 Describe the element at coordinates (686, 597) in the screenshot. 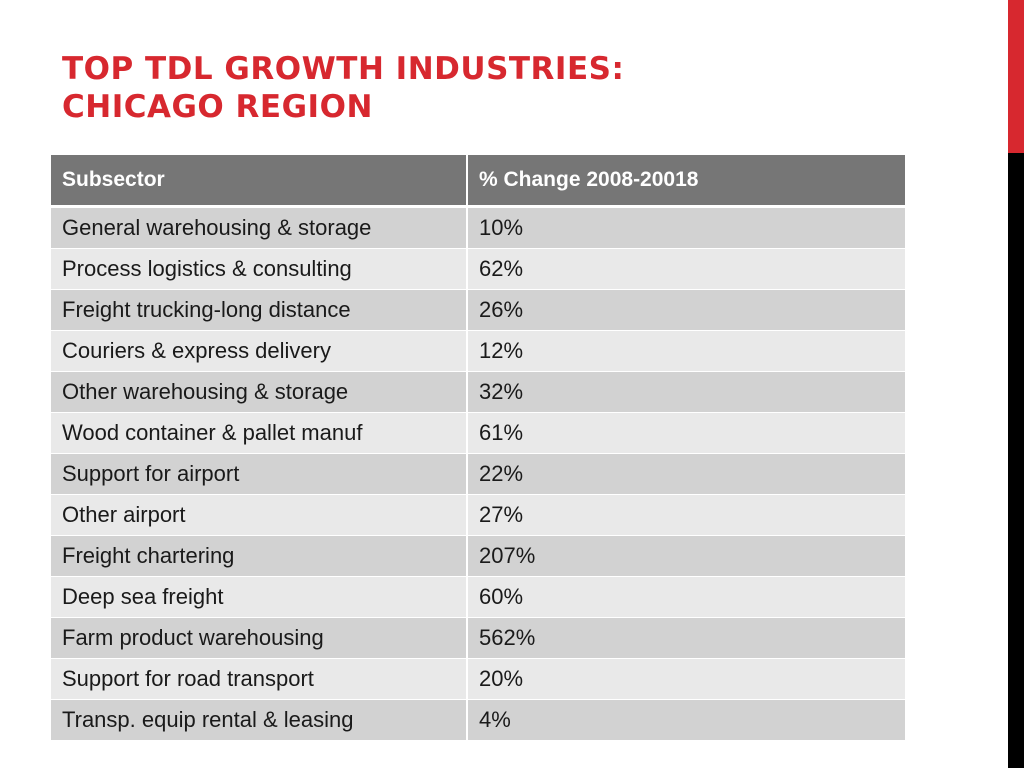

I see `percent-change-cell: 60%` at that location.